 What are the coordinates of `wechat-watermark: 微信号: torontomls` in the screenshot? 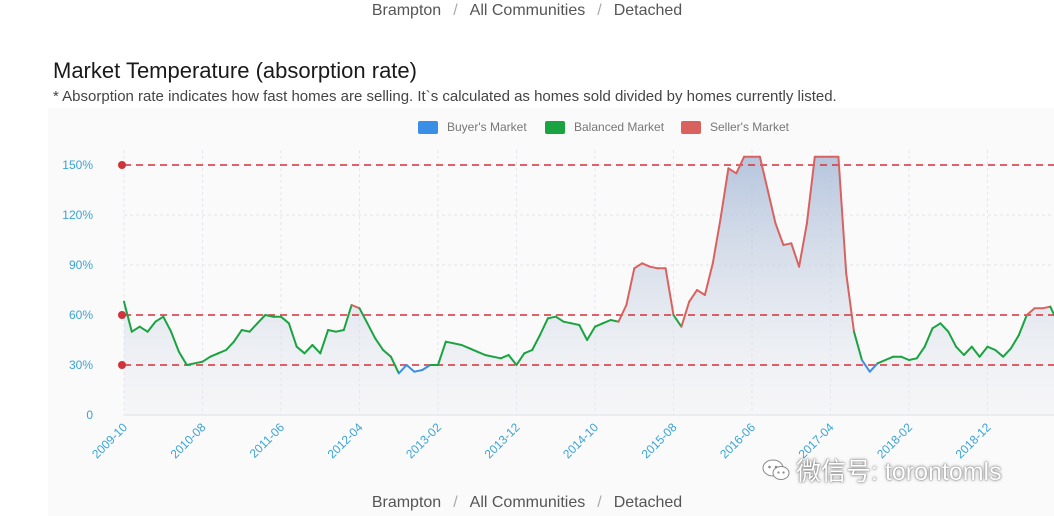 It's located at (882, 470).